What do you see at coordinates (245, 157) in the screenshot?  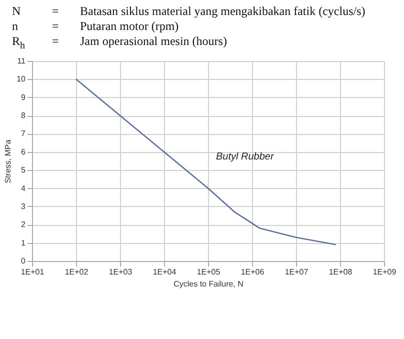 I see `text: Butyl Rubber` at bounding box center [245, 157].